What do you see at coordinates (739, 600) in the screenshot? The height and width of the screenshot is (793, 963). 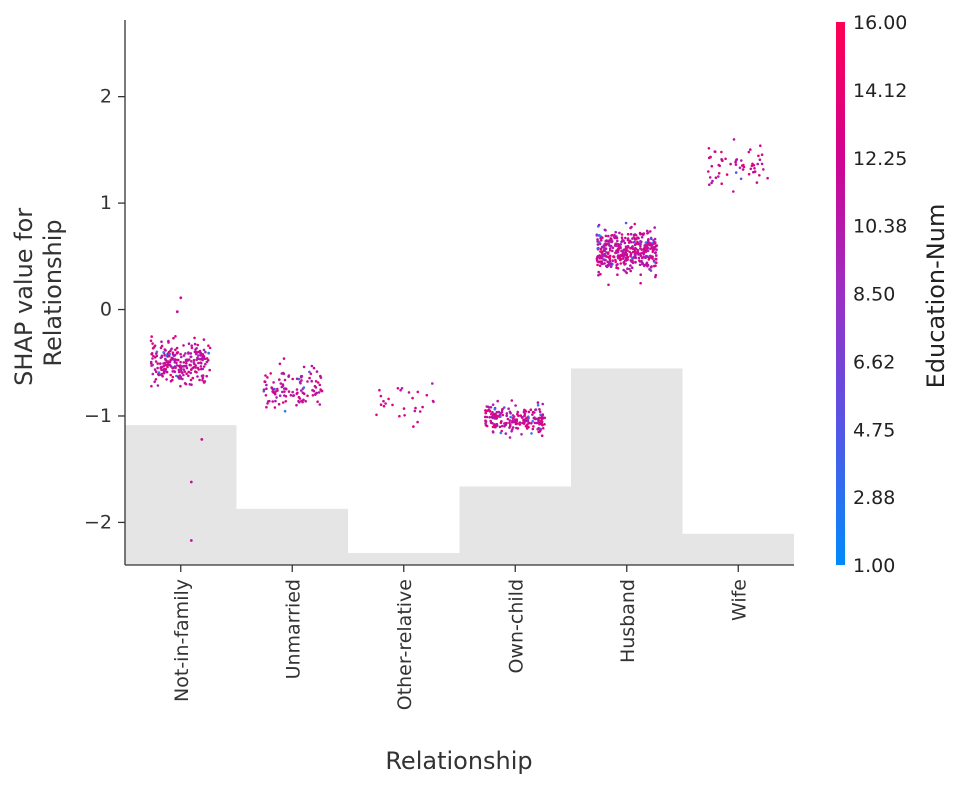 I see `x-tick-label: Wife` at bounding box center [739, 600].